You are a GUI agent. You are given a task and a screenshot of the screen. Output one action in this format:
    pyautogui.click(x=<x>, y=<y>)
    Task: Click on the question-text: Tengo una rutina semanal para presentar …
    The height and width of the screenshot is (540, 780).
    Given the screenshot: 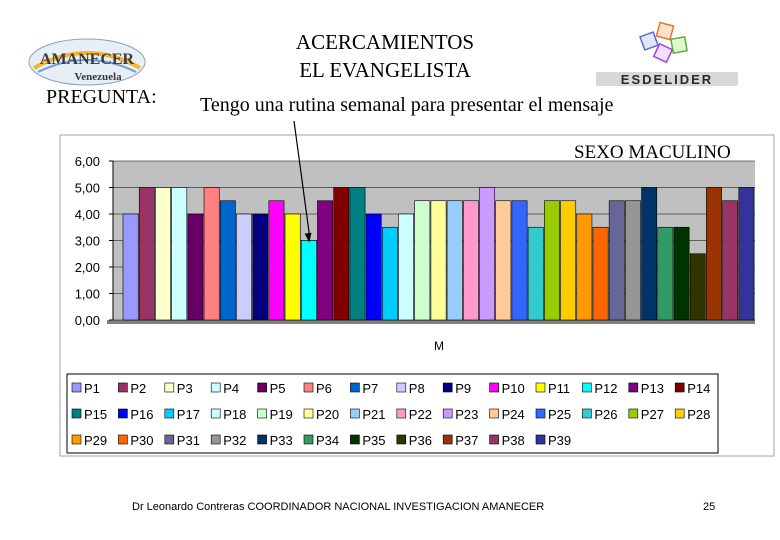 What is the action you would take?
    pyautogui.click(x=407, y=105)
    